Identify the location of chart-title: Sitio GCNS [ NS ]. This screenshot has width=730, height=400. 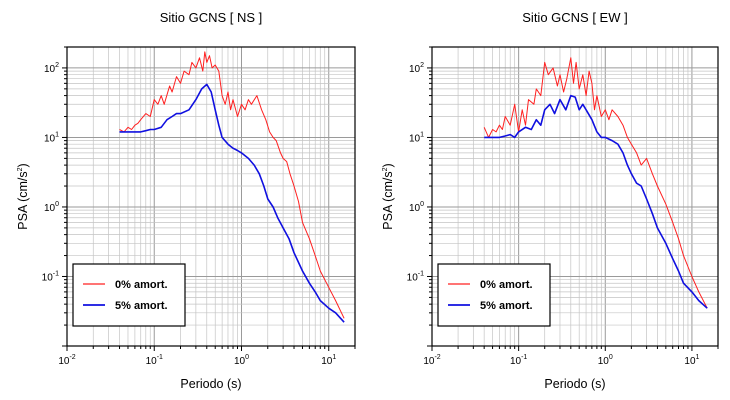
(211, 17).